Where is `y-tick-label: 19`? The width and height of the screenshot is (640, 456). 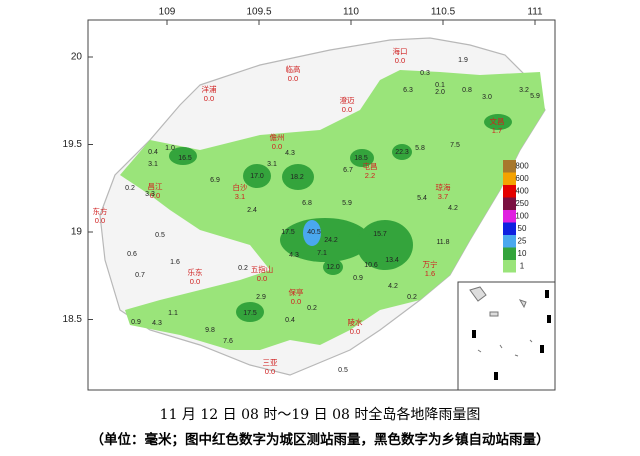
y-tick-label: 19 is located at coordinates (77, 232).